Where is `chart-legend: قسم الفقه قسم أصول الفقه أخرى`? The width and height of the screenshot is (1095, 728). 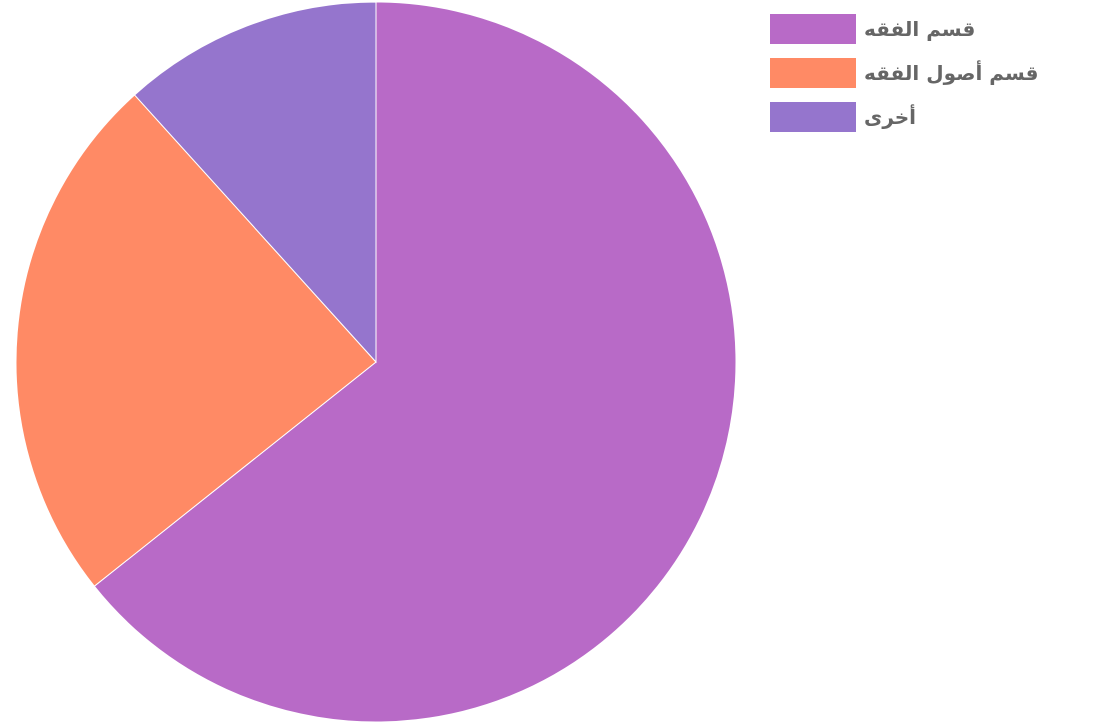
chart-legend: قسم الفقه قسم أصول الفقه أخرى is located at coordinates (904, 80).